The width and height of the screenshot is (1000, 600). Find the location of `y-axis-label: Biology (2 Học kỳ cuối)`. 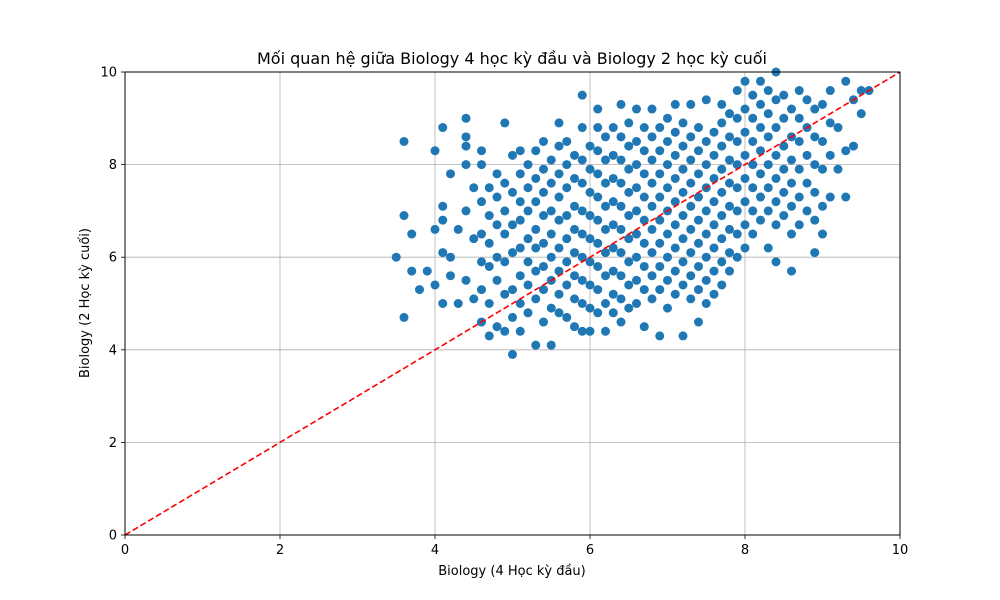

y-axis-label: Biology (2 Học kỳ cuối) is located at coordinates (85, 303).